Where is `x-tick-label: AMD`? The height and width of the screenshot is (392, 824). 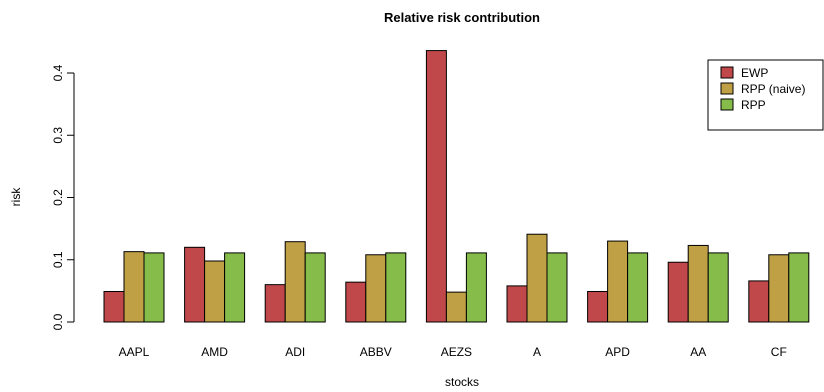
x-tick-label: AMD is located at coordinates (214, 352).